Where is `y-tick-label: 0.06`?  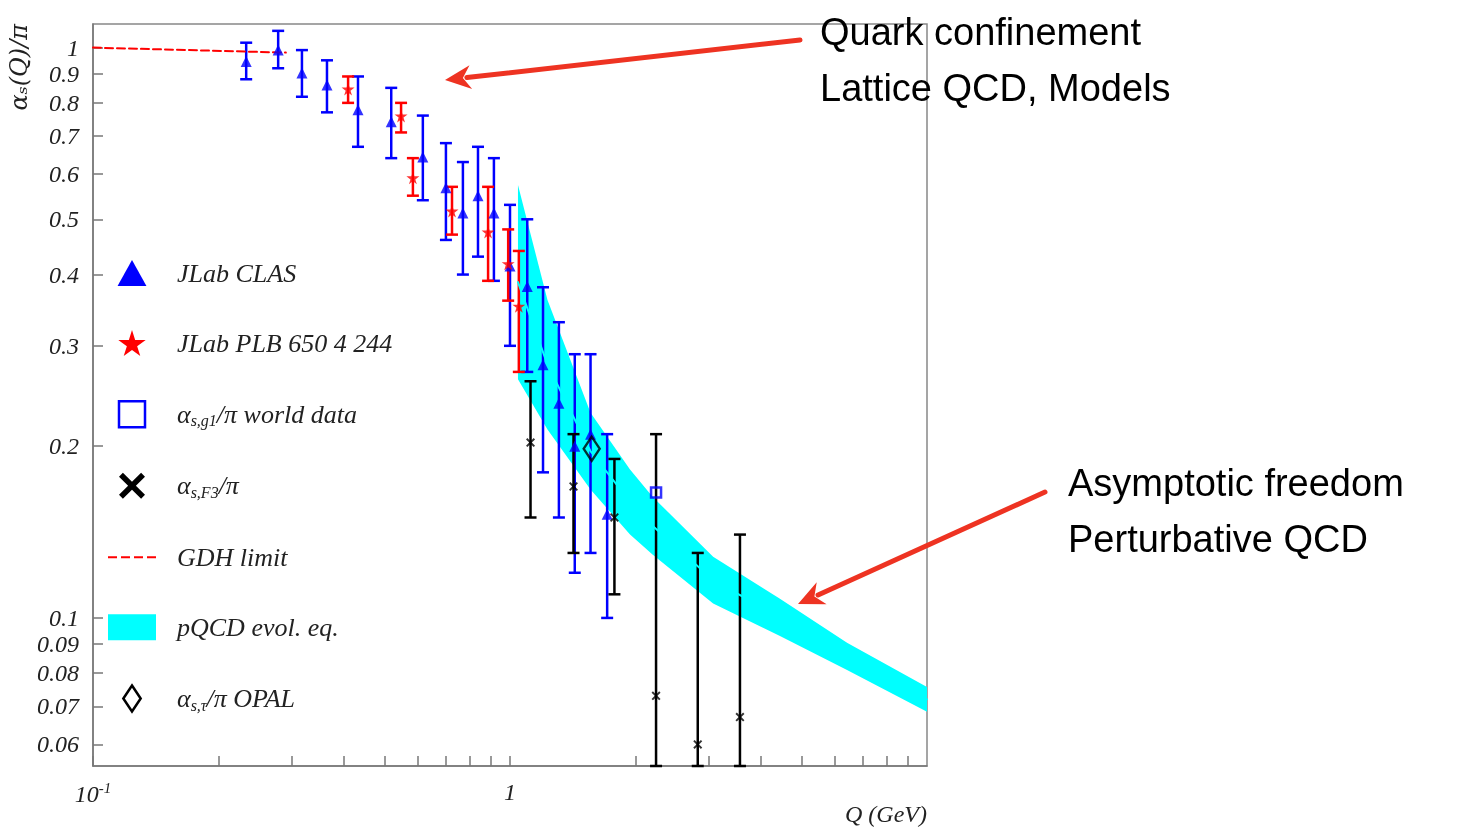
y-tick-label: 0.06 is located at coordinates (58, 744).